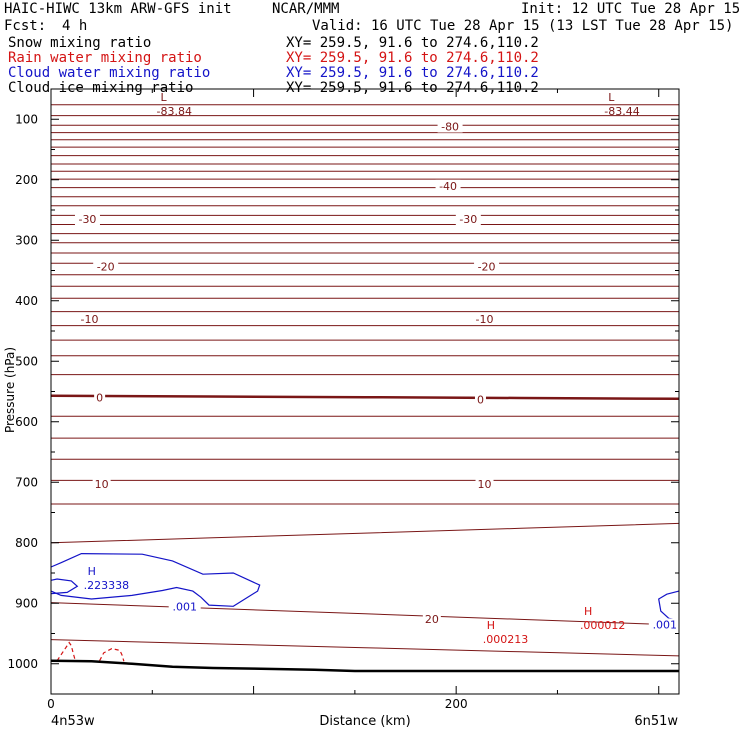 Image resolution: width=740 pixels, height=740 pixels. I want to click on y-tick-label: 200, so click(26, 180).